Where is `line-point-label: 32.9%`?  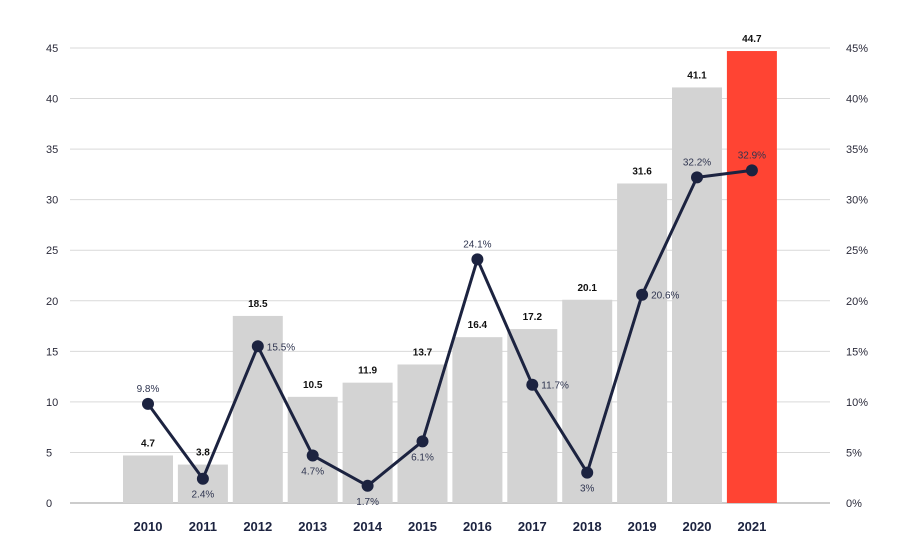 line-point-label: 32.9% is located at coordinates (752, 155).